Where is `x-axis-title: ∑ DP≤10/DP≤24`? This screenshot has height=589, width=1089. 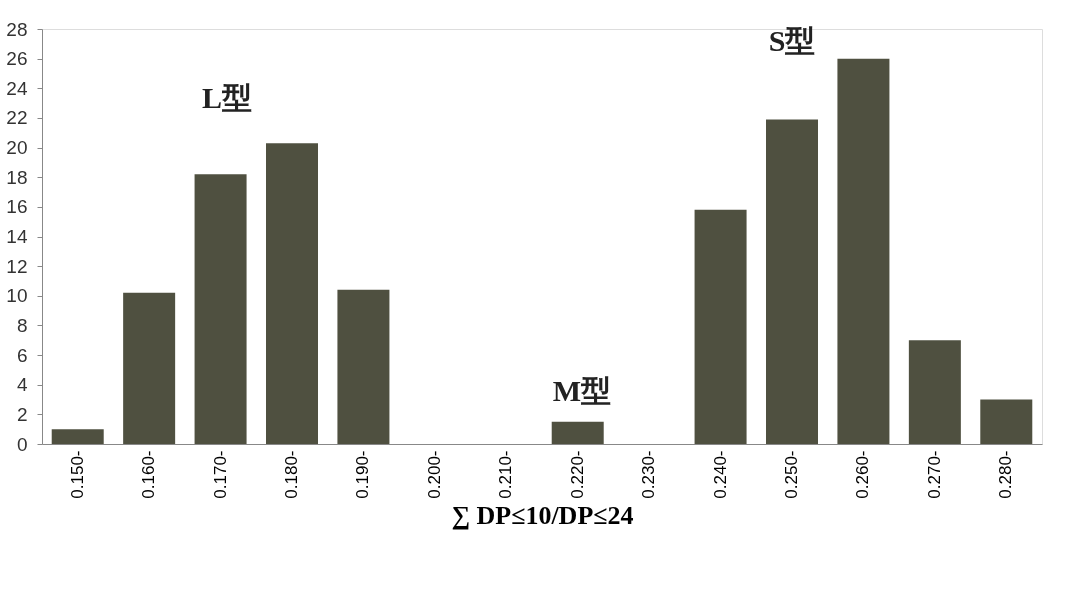 x-axis-title: ∑ DP≤10/DP≤24 is located at coordinates (542, 515).